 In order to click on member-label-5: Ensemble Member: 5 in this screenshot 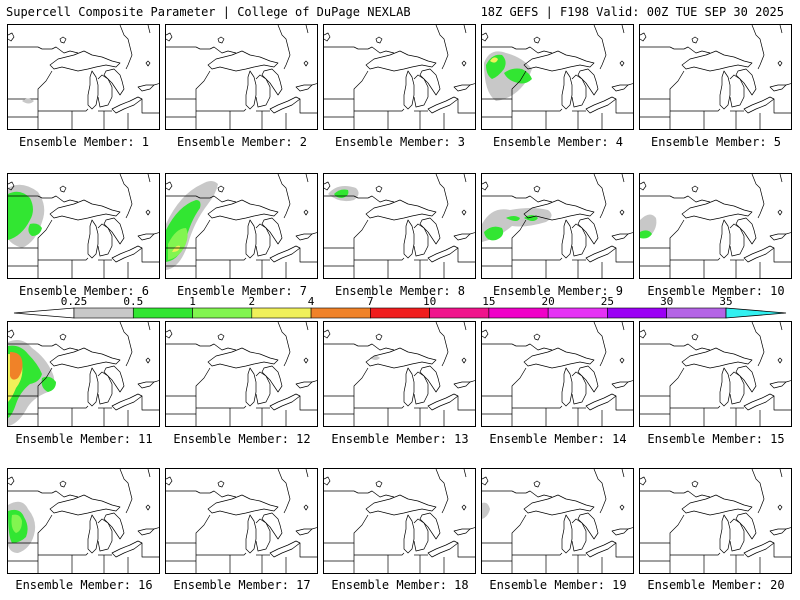, I will do `click(716, 142)`.